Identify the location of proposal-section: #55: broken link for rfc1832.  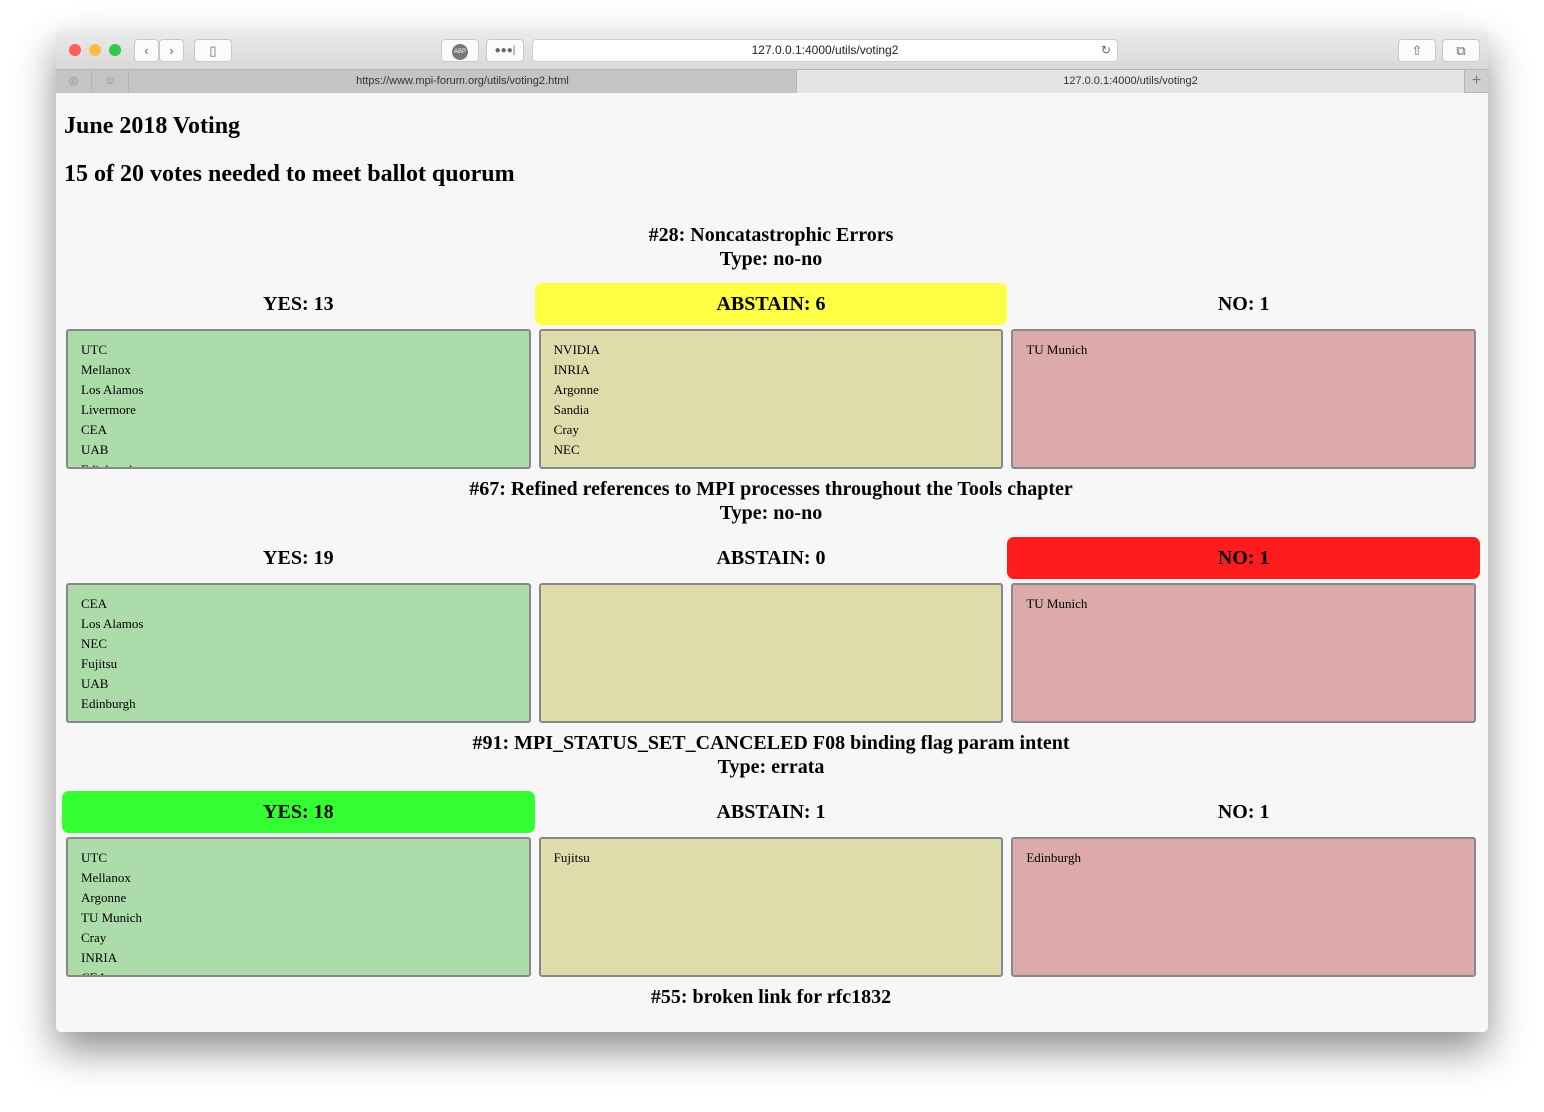
(771, 997).